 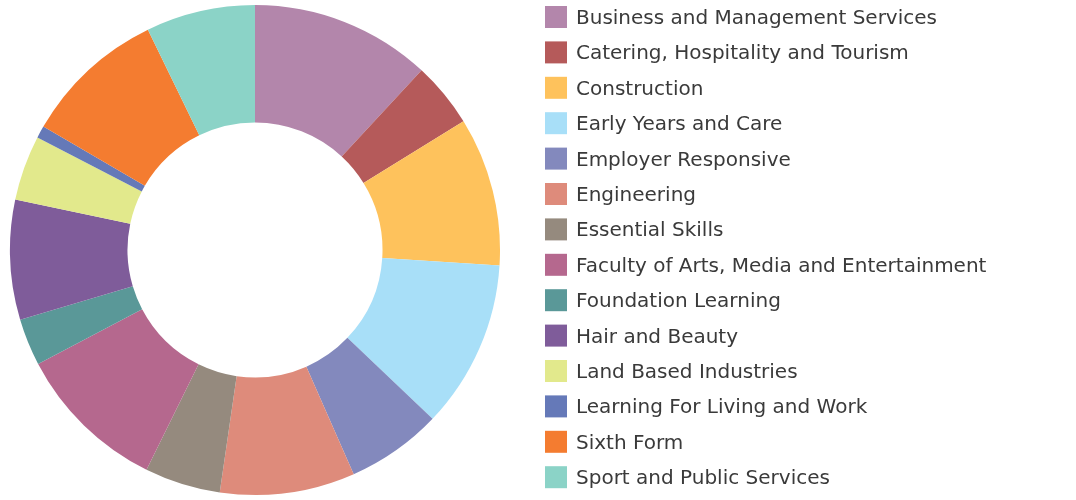 What do you see at coordinates (657, 335) in the screenshot?
I see `legend-label: Hair and Beauty` at bounding box center [657, 335].